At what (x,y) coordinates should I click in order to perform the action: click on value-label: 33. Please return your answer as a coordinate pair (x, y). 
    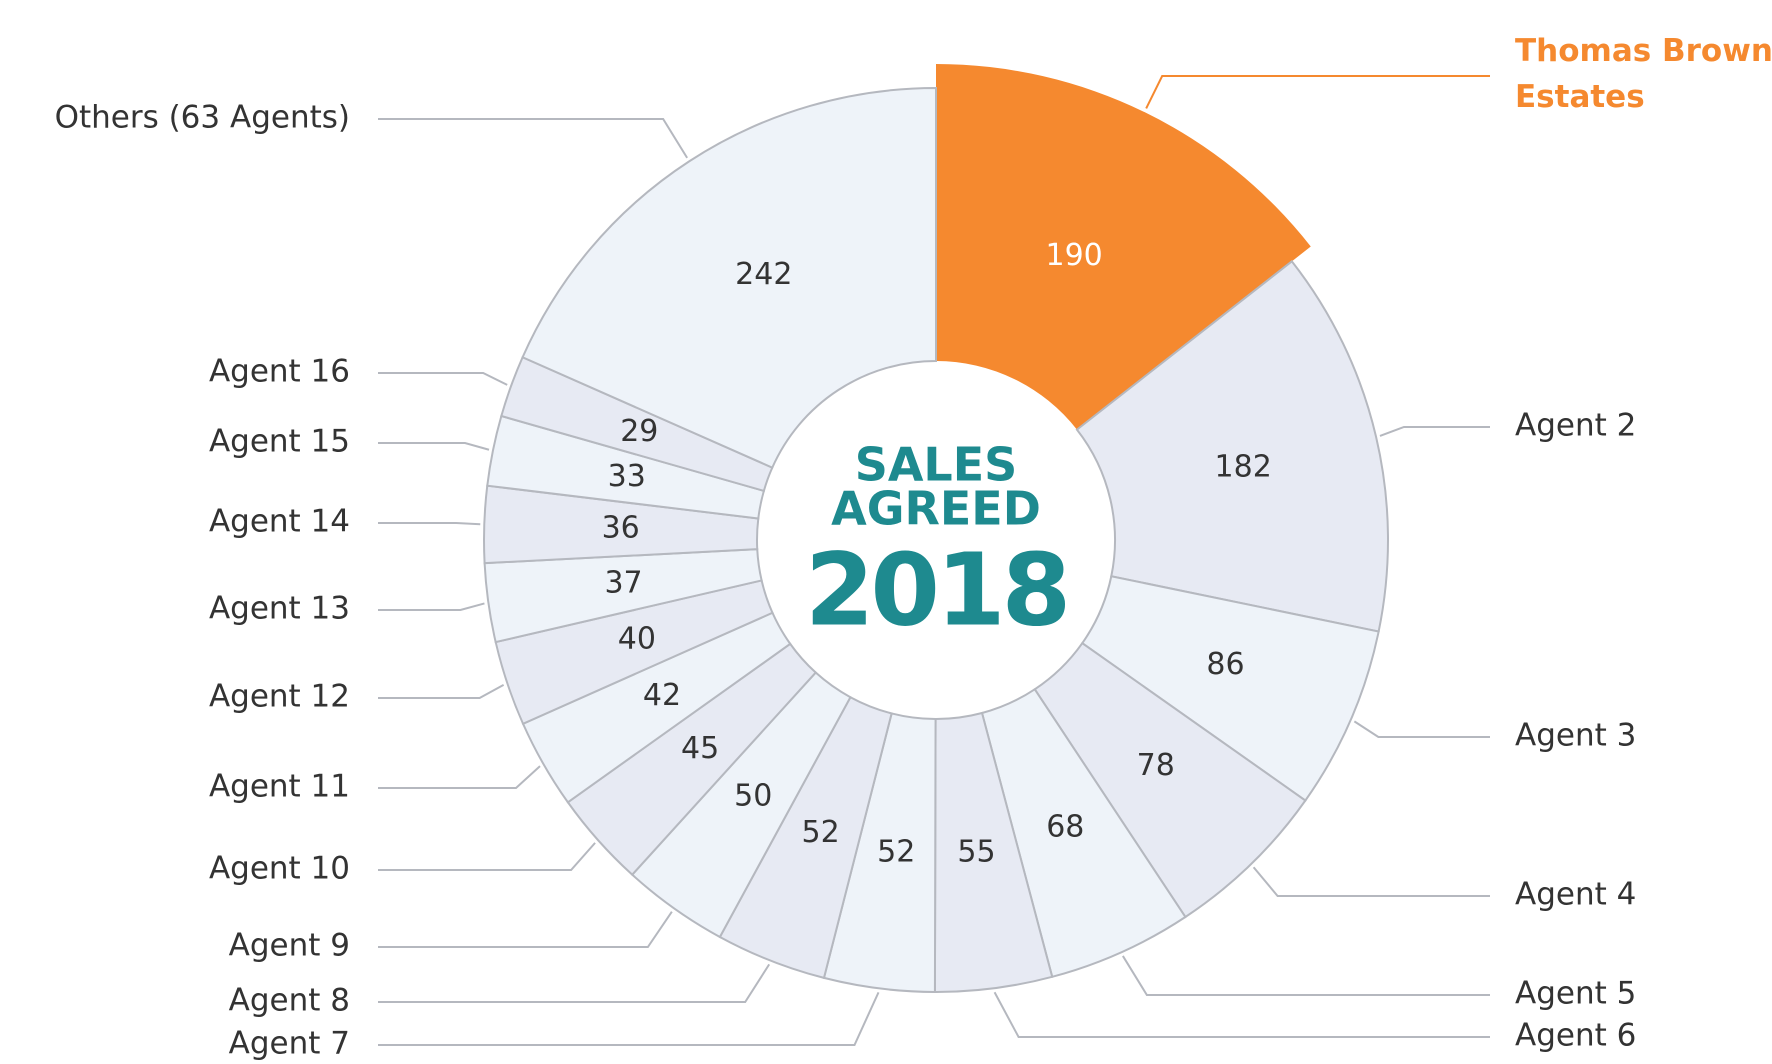
    Looking at the image, I should click on (627, 476).